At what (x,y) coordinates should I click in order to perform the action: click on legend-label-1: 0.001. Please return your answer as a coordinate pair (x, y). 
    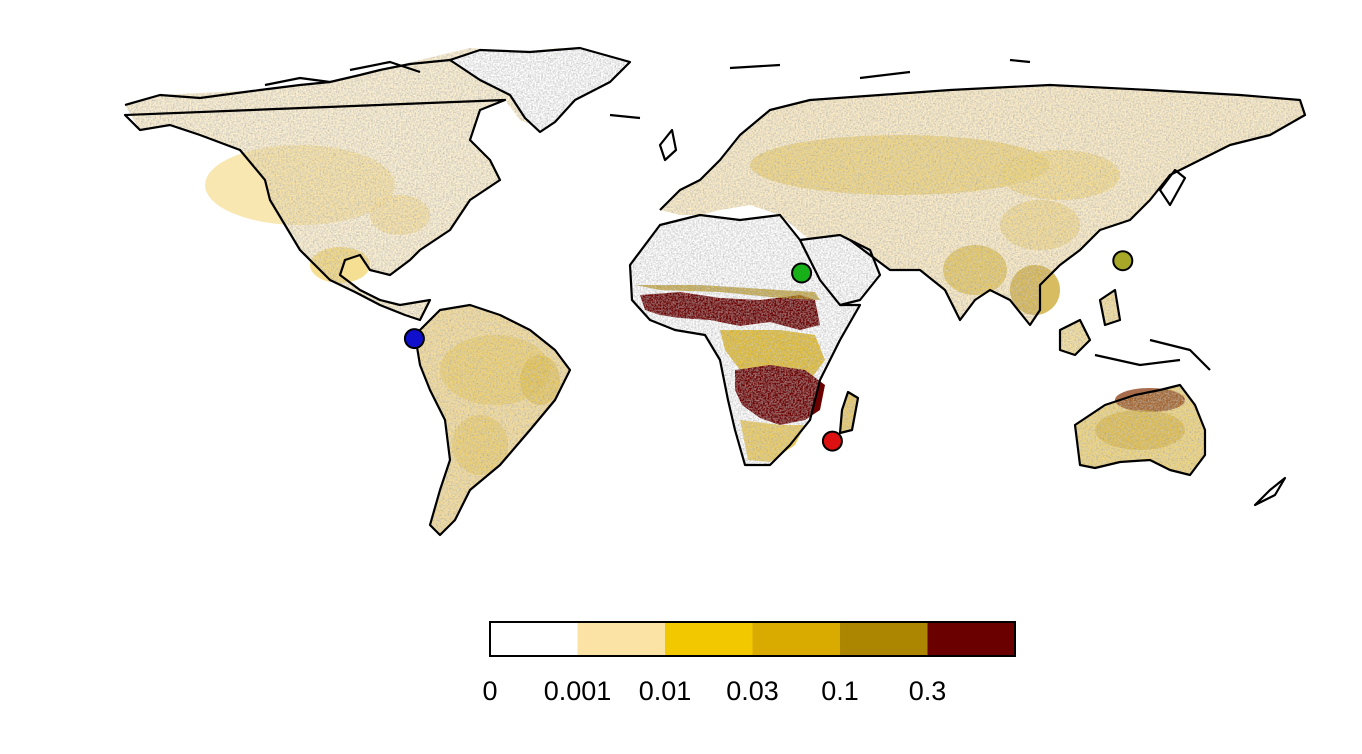
    Looking at the image, I should click on (578, 691).